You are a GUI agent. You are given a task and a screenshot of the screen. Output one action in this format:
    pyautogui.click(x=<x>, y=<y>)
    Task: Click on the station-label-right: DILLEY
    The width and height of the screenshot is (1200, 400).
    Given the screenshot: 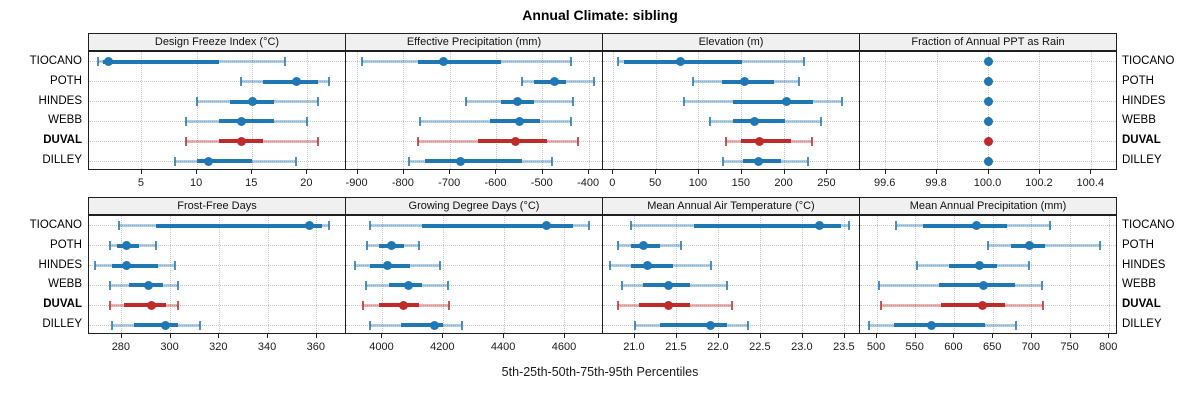 What is the action you would take?
    pyautogui.click(x=1142, y=160)
    